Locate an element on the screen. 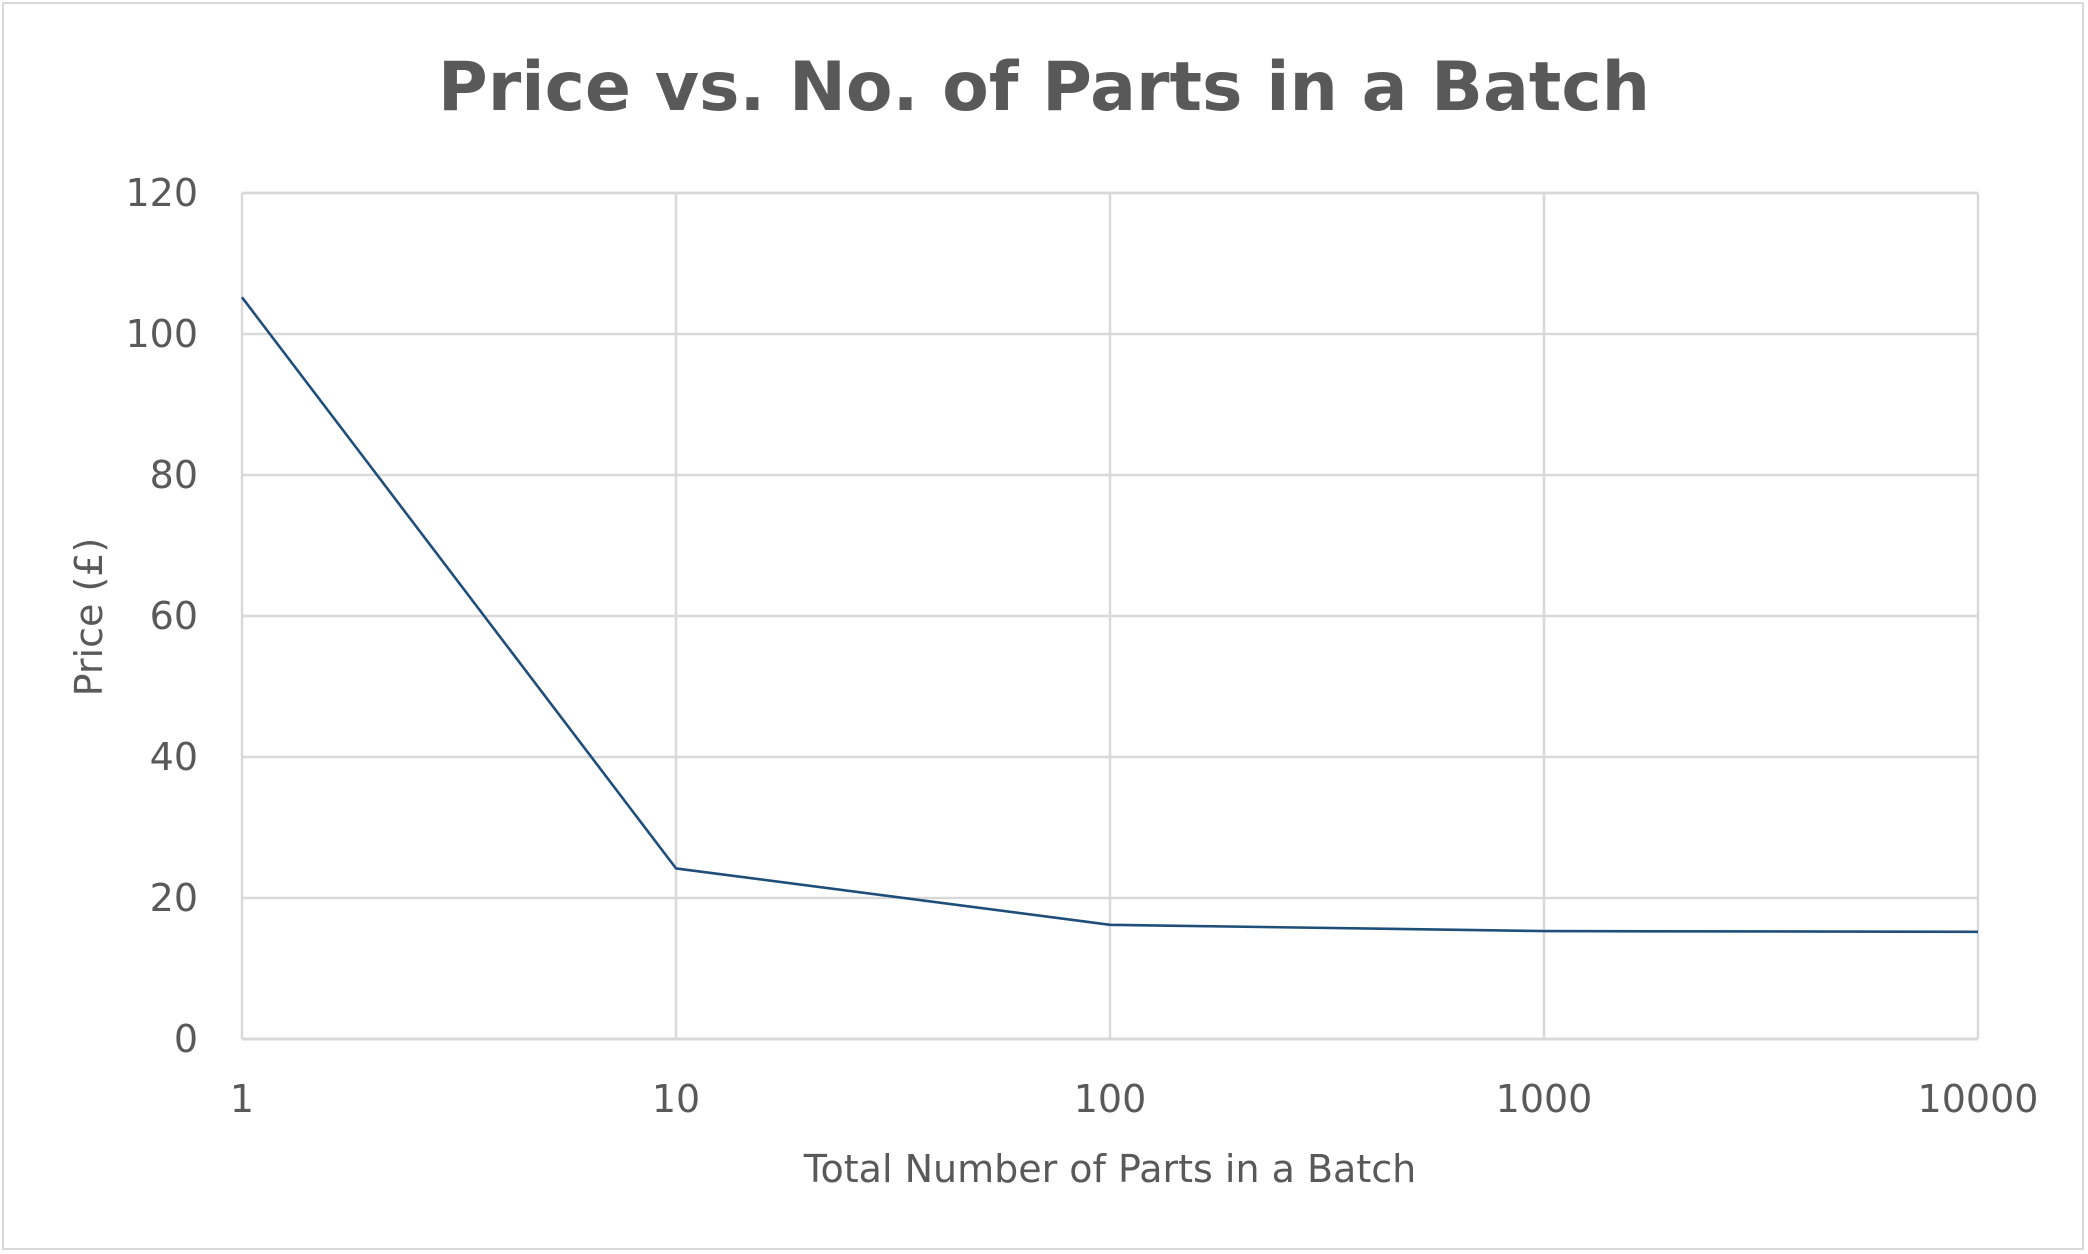 Image resolution: width=2088 pixels, height=1254 pixels. x-axis-title: Total Number of Parts in a Batch is located at coordinates (1109, 1169).